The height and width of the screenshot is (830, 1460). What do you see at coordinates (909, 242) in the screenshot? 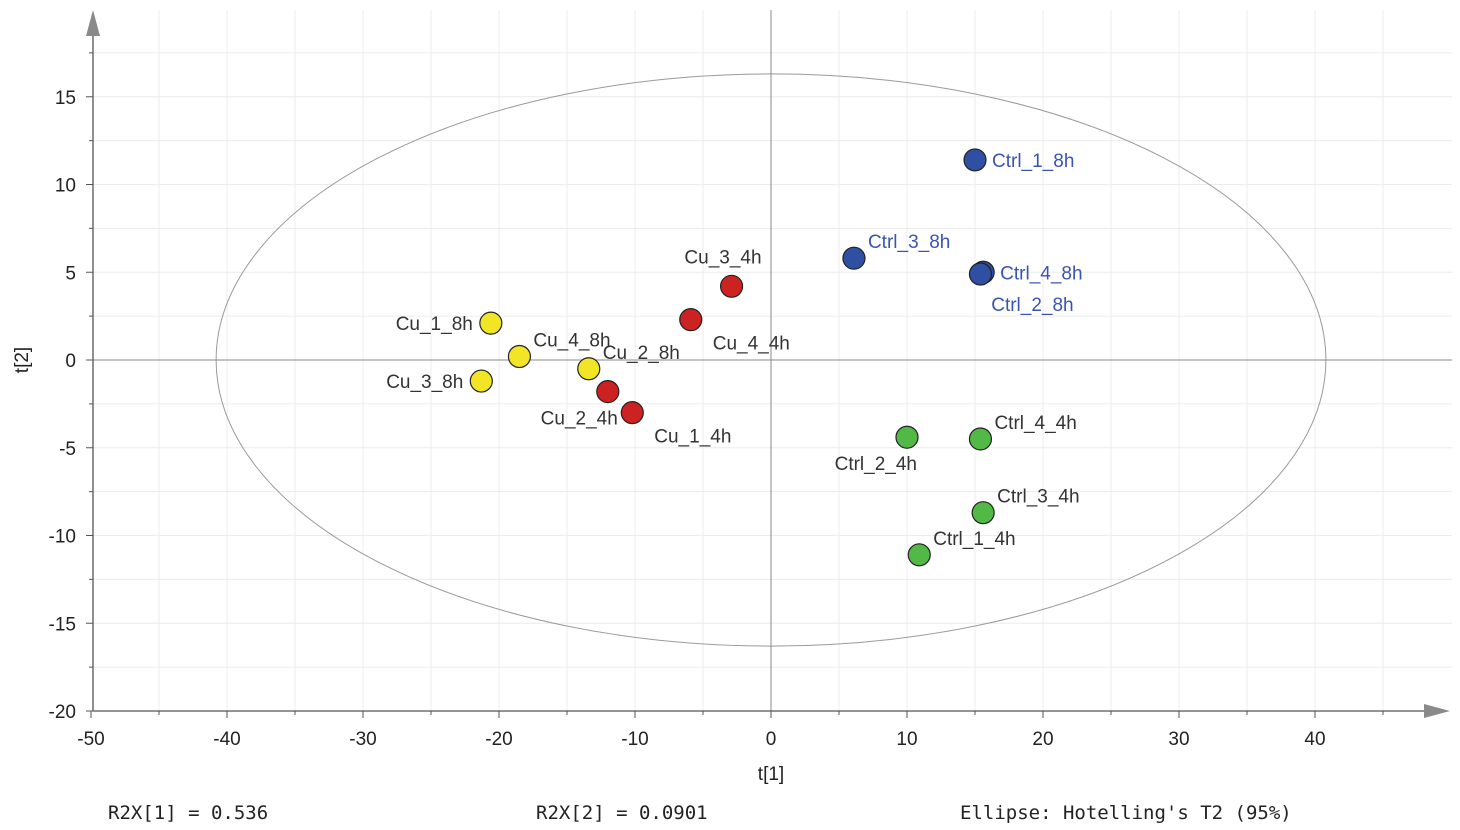
I see `point-label: Ctrl_3_8h` at bounding box center [909, 242].